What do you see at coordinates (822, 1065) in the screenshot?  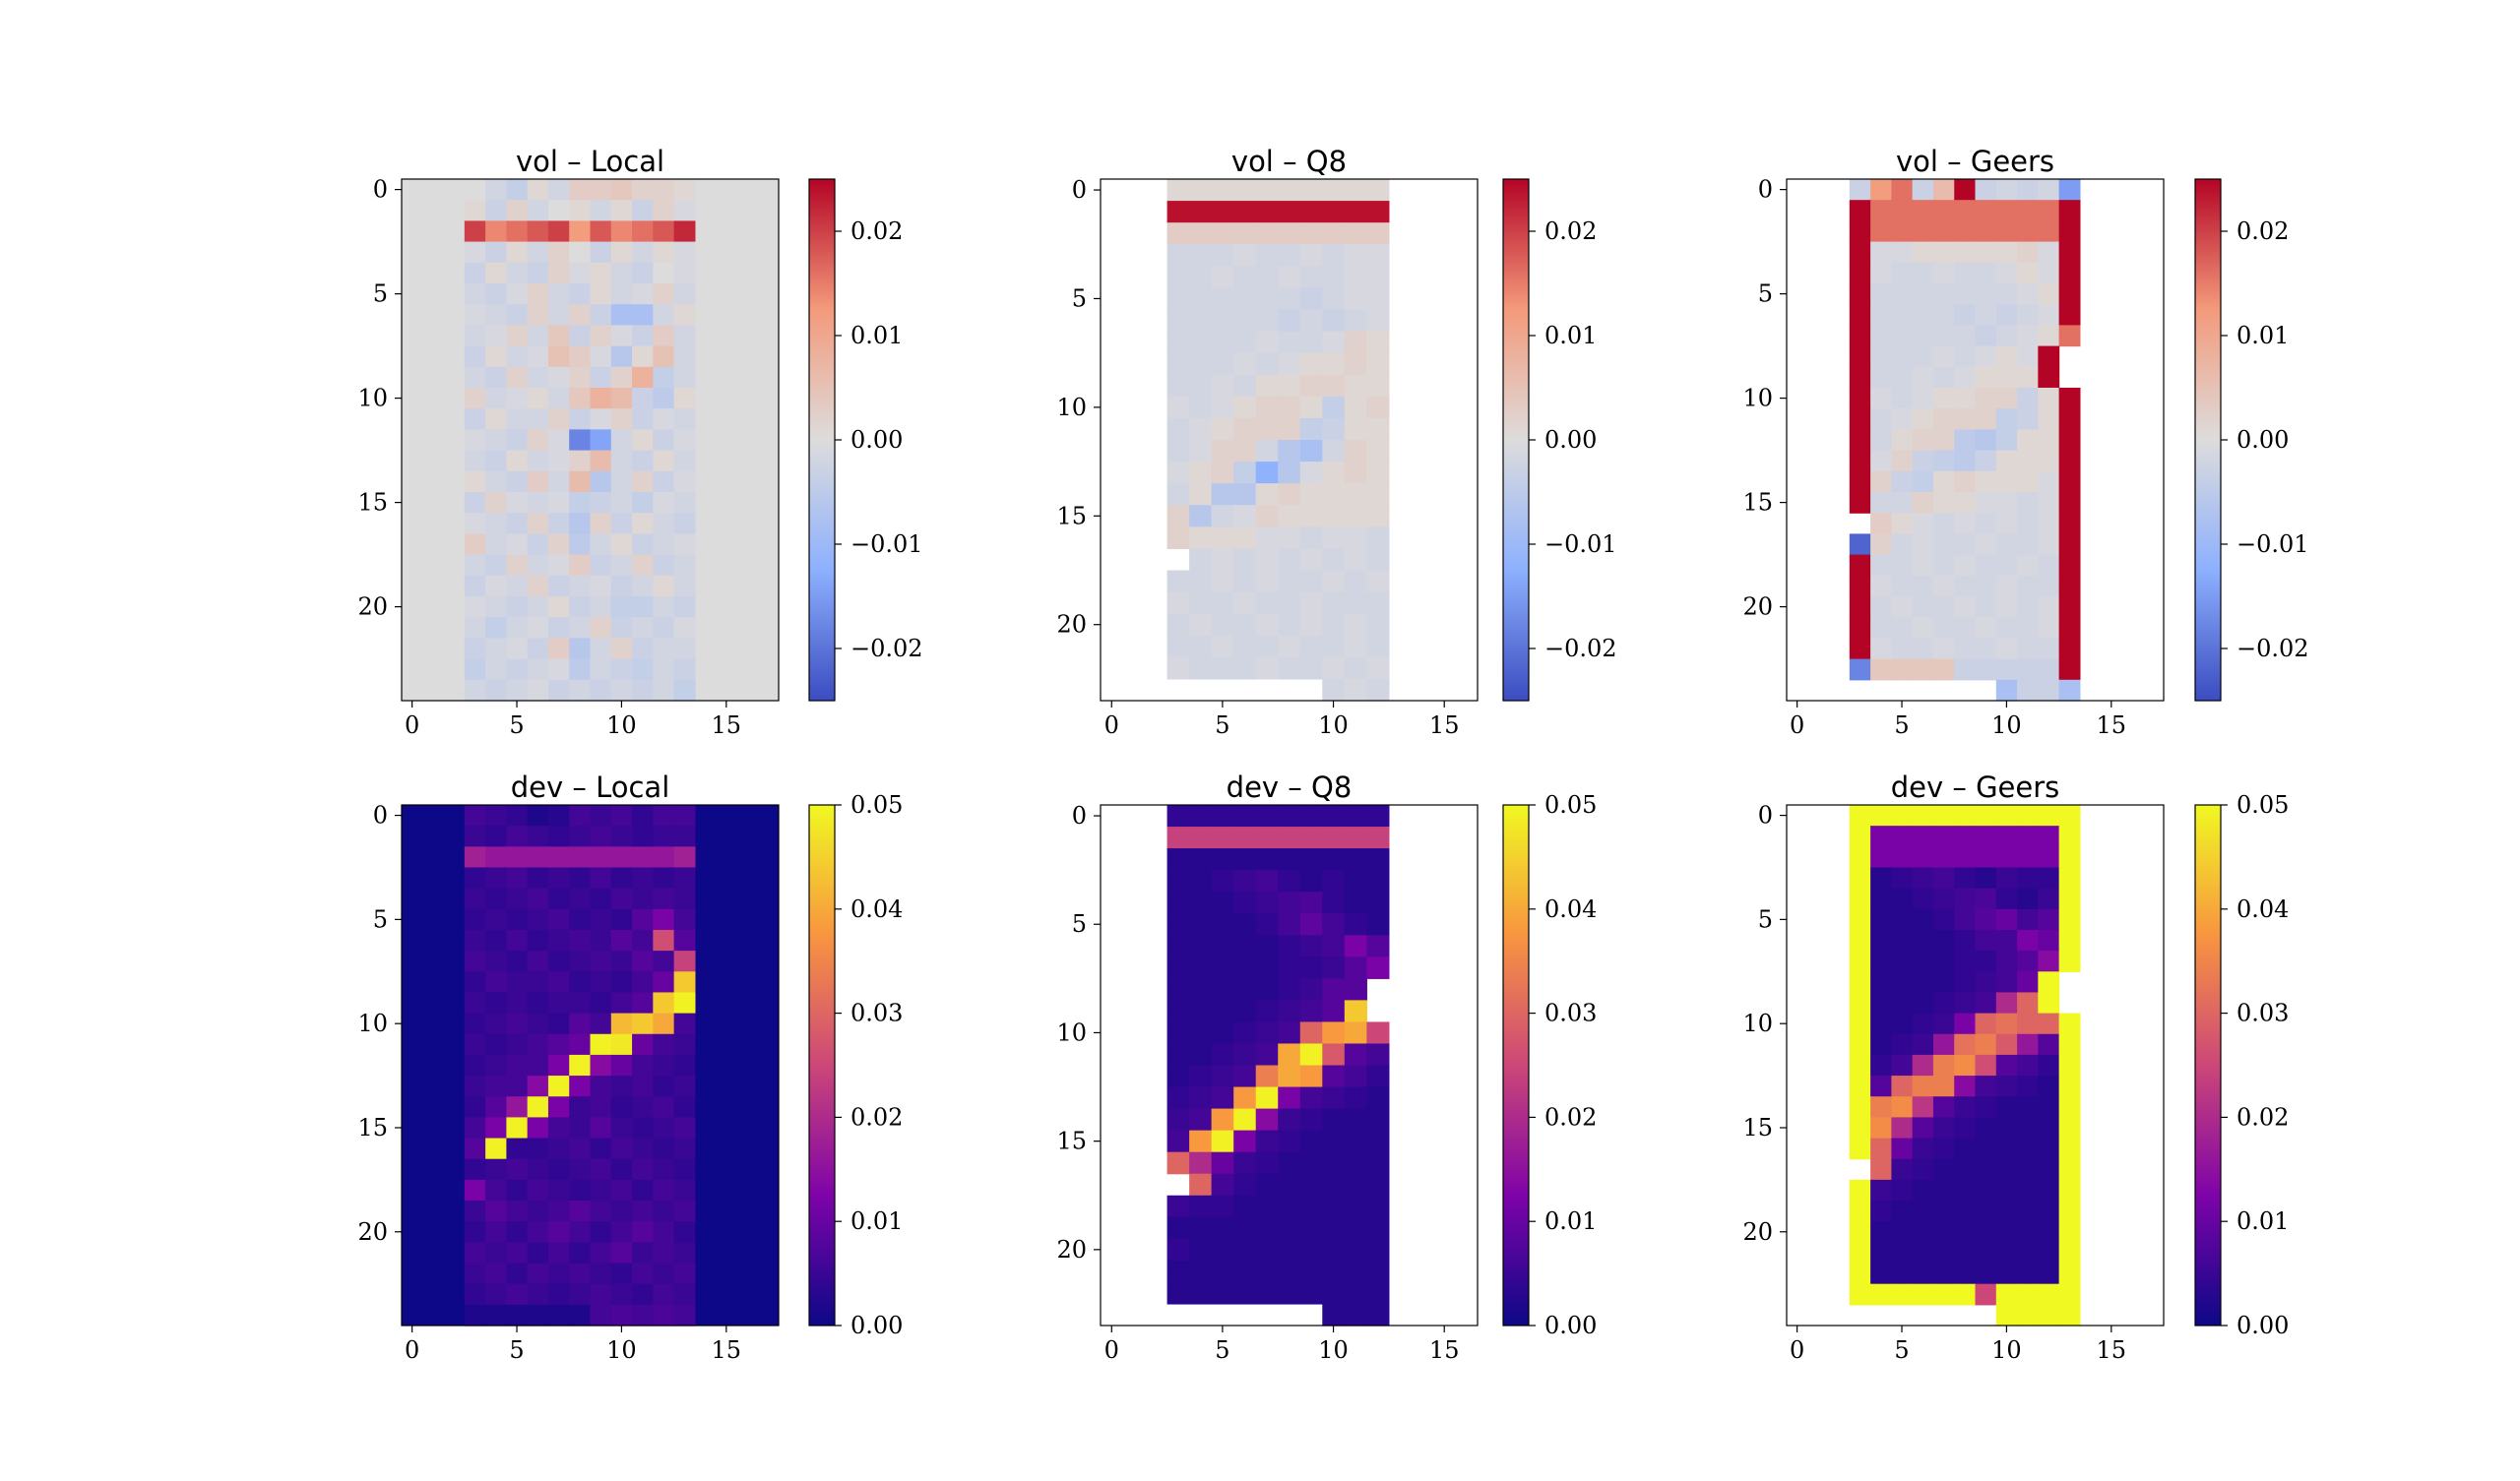 I see `colorbar` at bounding box center [822, 1065].